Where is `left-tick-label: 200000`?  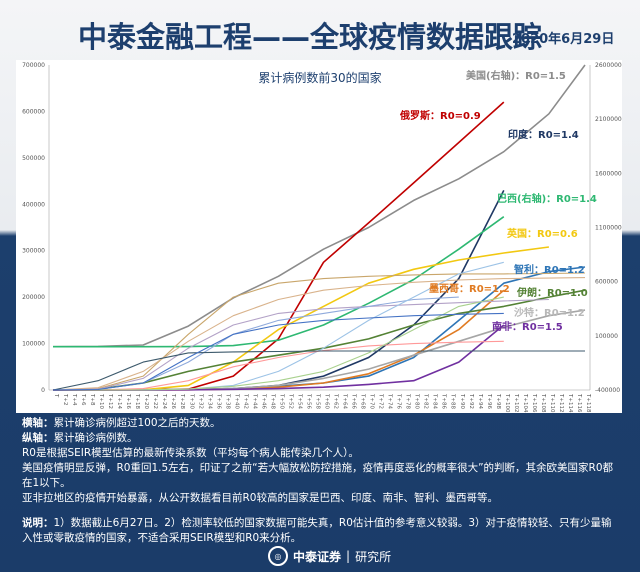
left-tick-label: 200000 is located at coordinates (33, 297).